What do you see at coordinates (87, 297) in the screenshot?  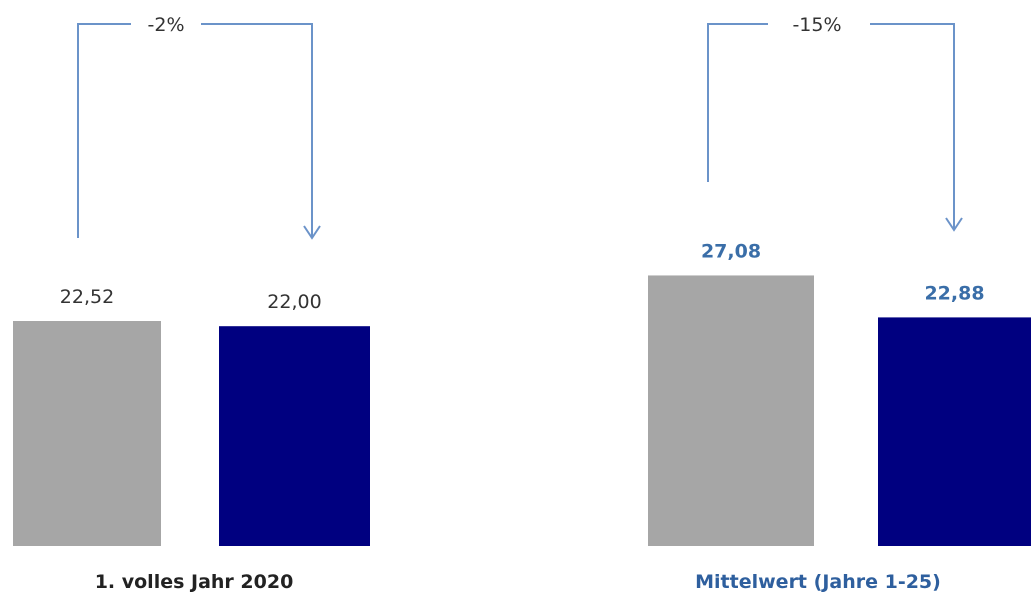 I see `value-label-left-gray: 22,52` at bounding box center [87, 297].